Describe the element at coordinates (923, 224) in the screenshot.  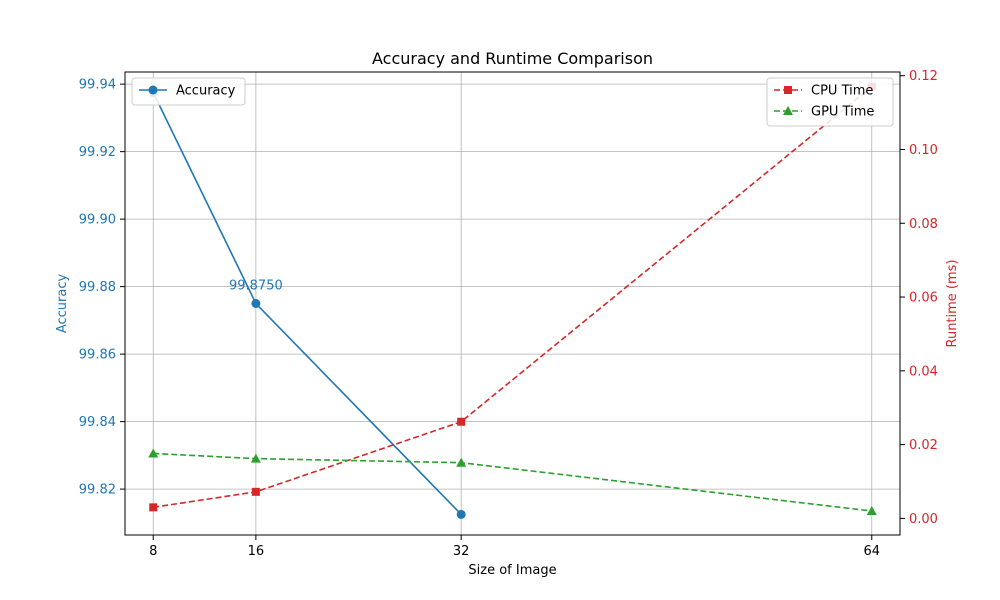
I see `y-right-tick-label: 0.08` at that location.